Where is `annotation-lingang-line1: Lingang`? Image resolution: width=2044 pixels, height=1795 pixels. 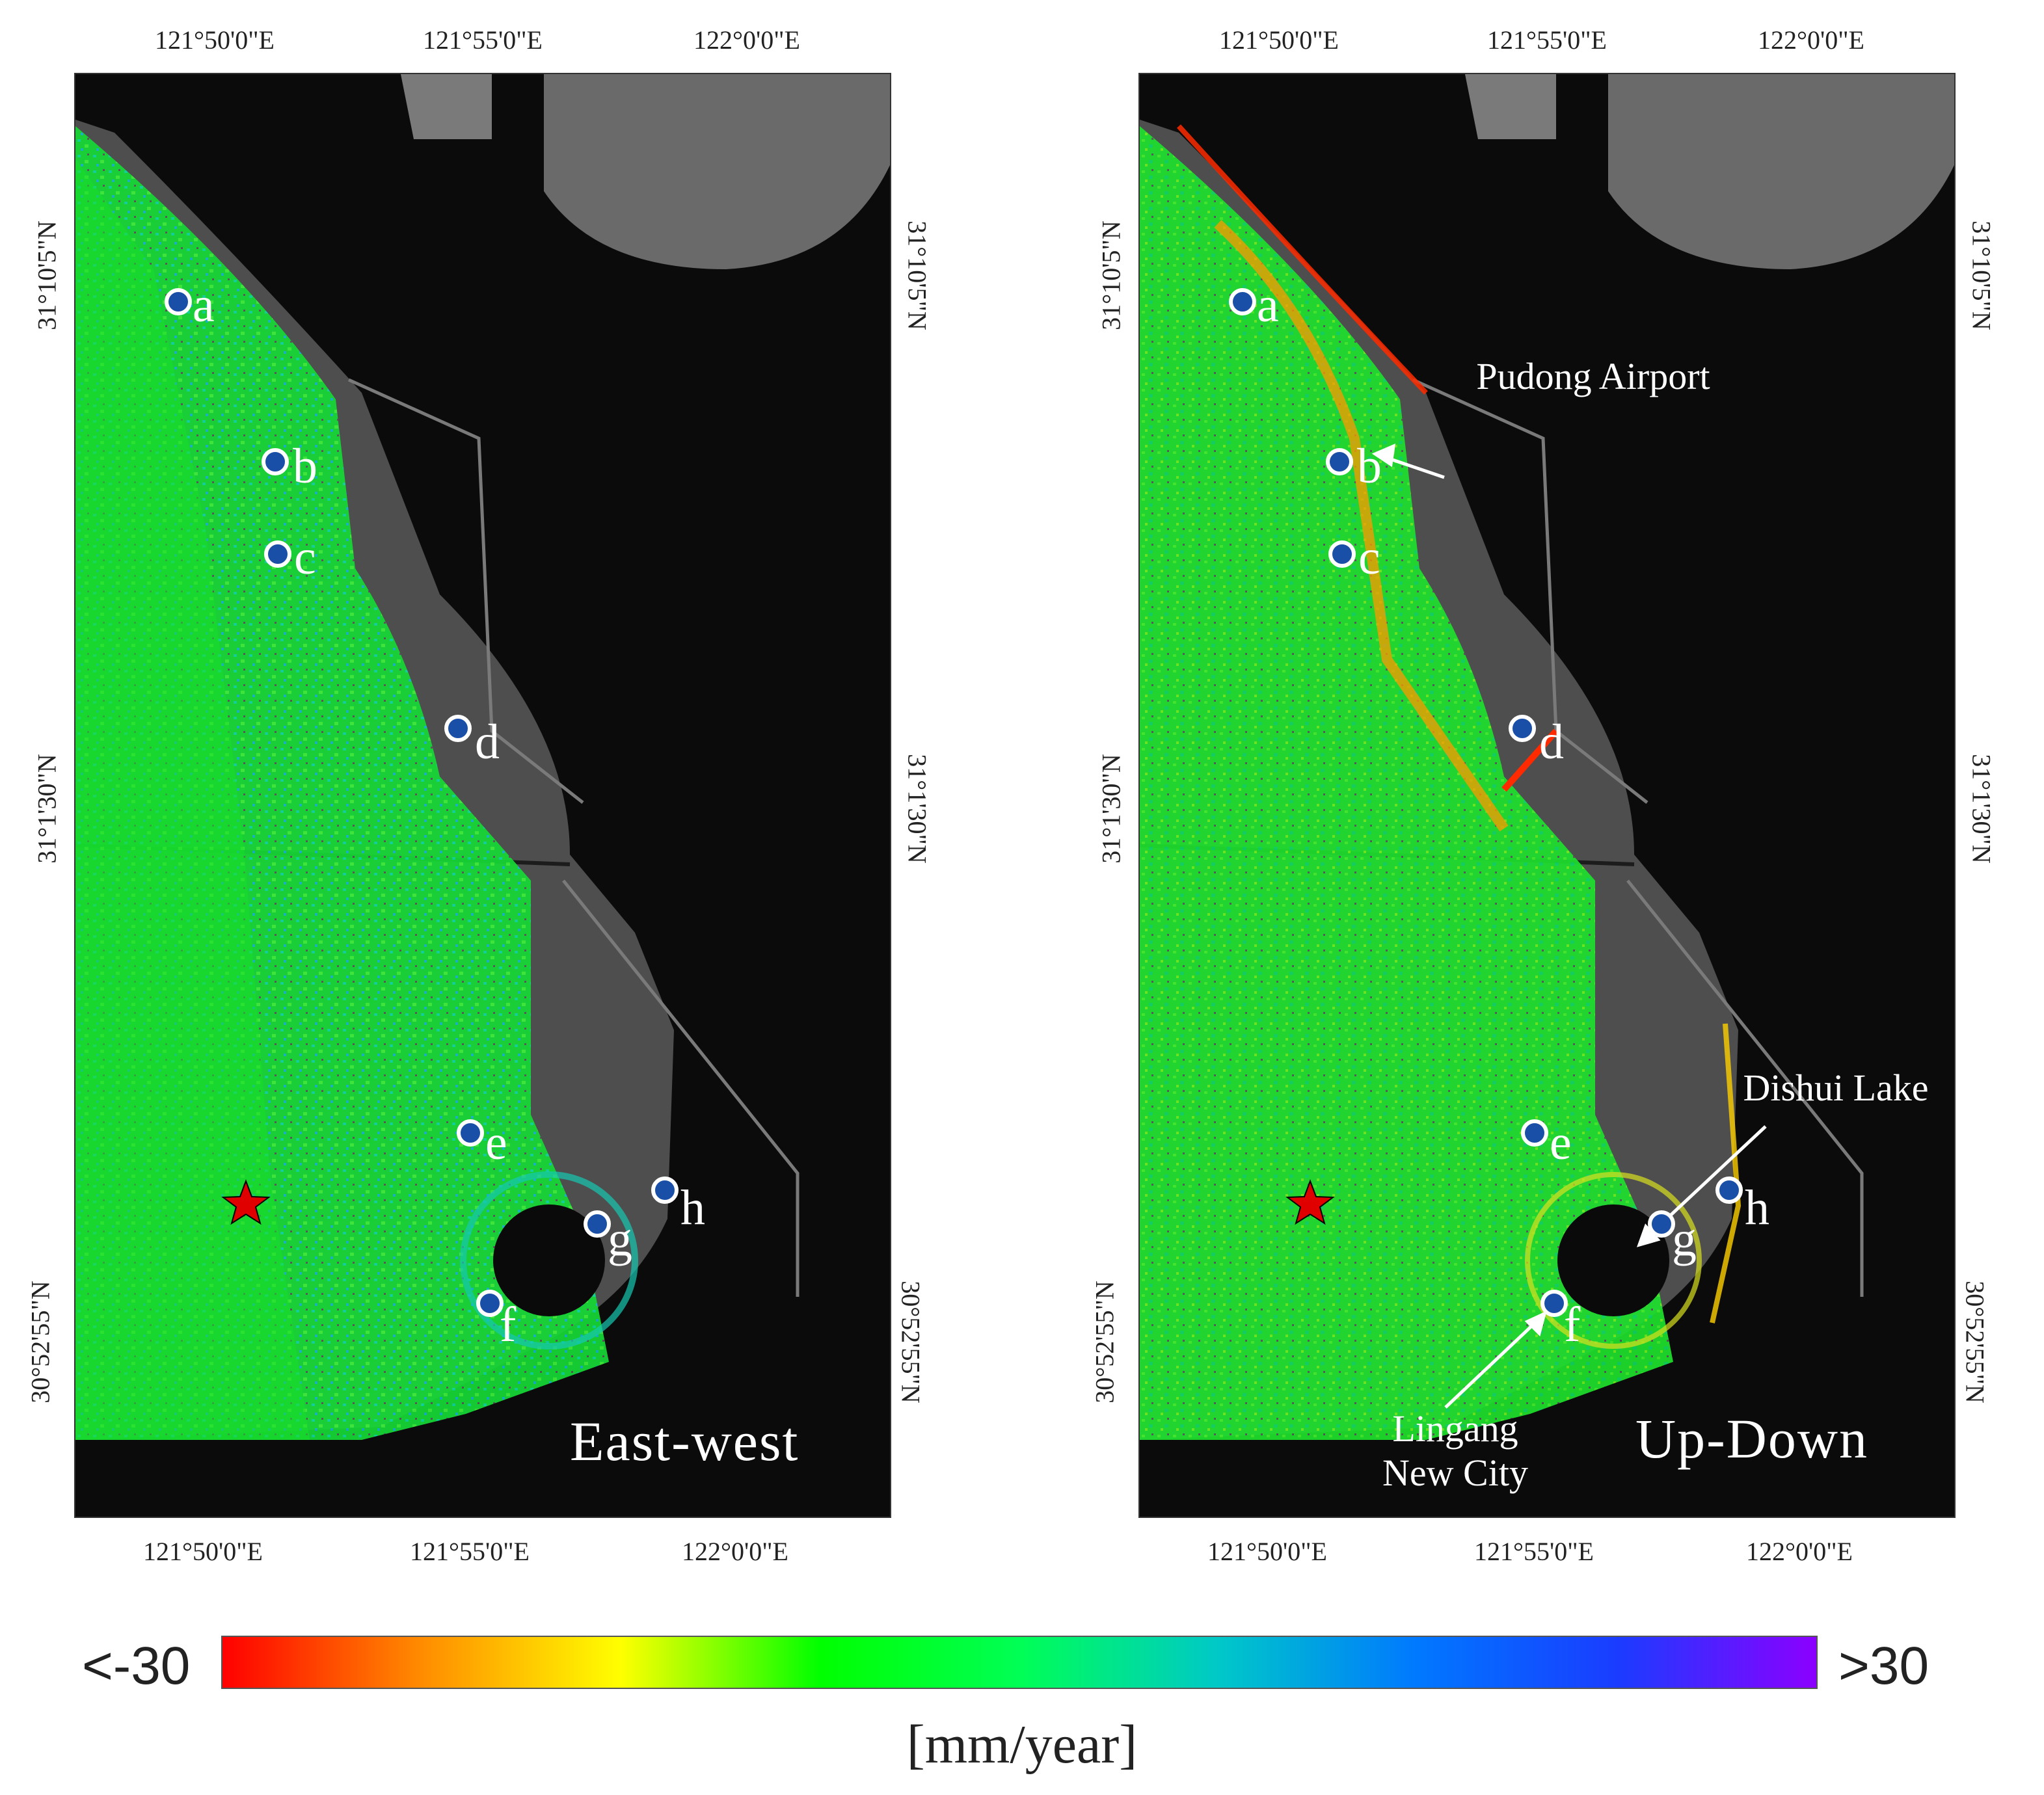 annotation-lingang-line1: Lingang is located at coordinates (1455, 1428).